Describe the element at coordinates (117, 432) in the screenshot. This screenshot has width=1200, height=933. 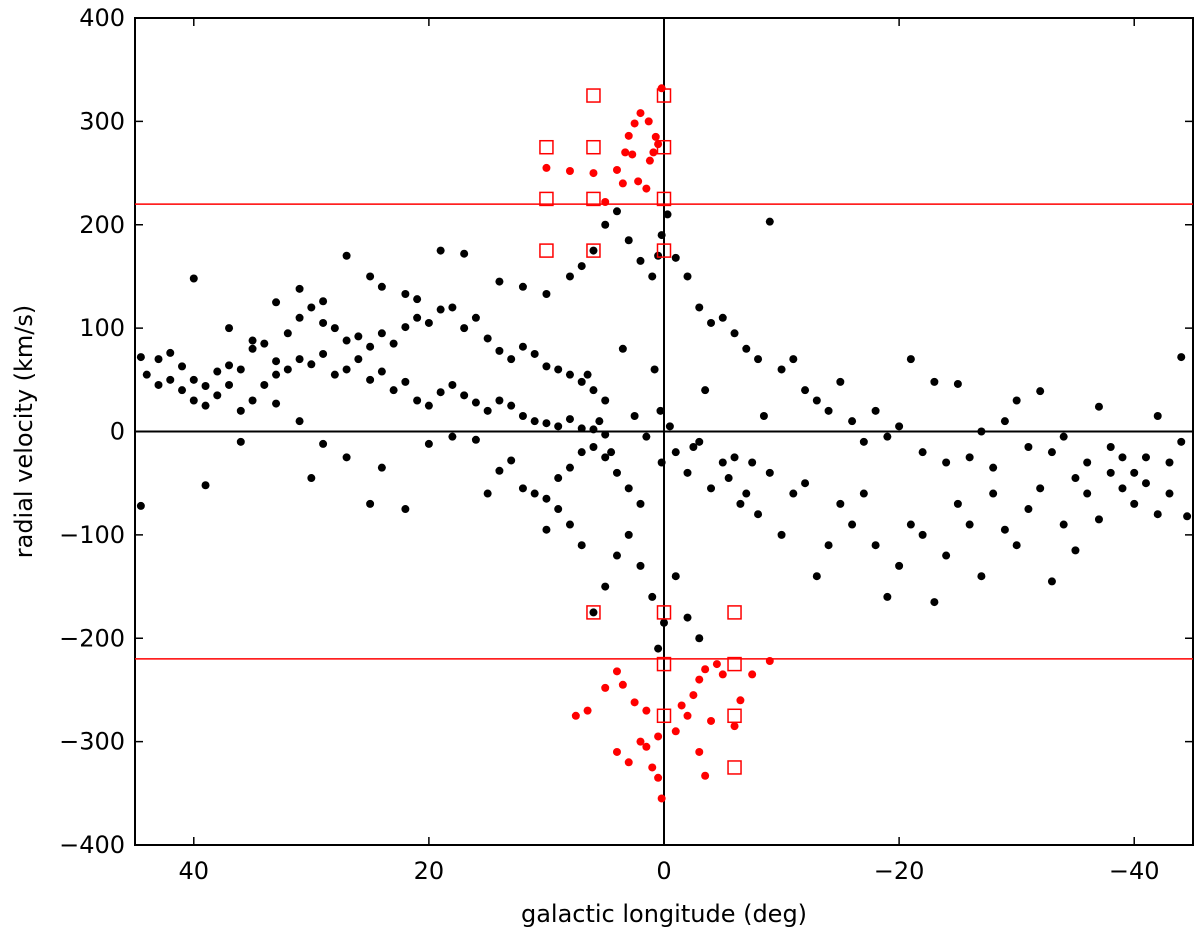
I see `y-tick-label: 0` at that location.